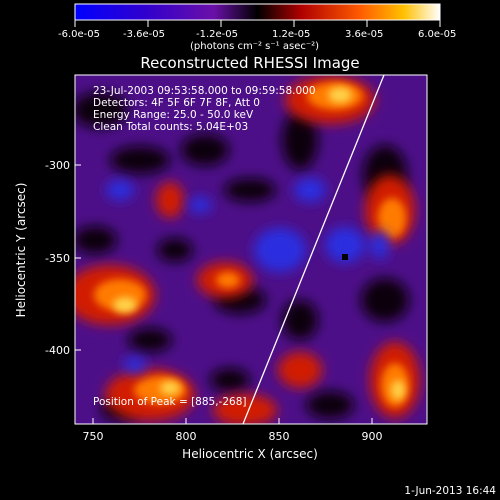 The width and height of the screenshot is (500, 500). What do you see at coordinates (57, 350) in the screenshot?
I see `y-tick-label: -400` at bounding box center [57, 350].